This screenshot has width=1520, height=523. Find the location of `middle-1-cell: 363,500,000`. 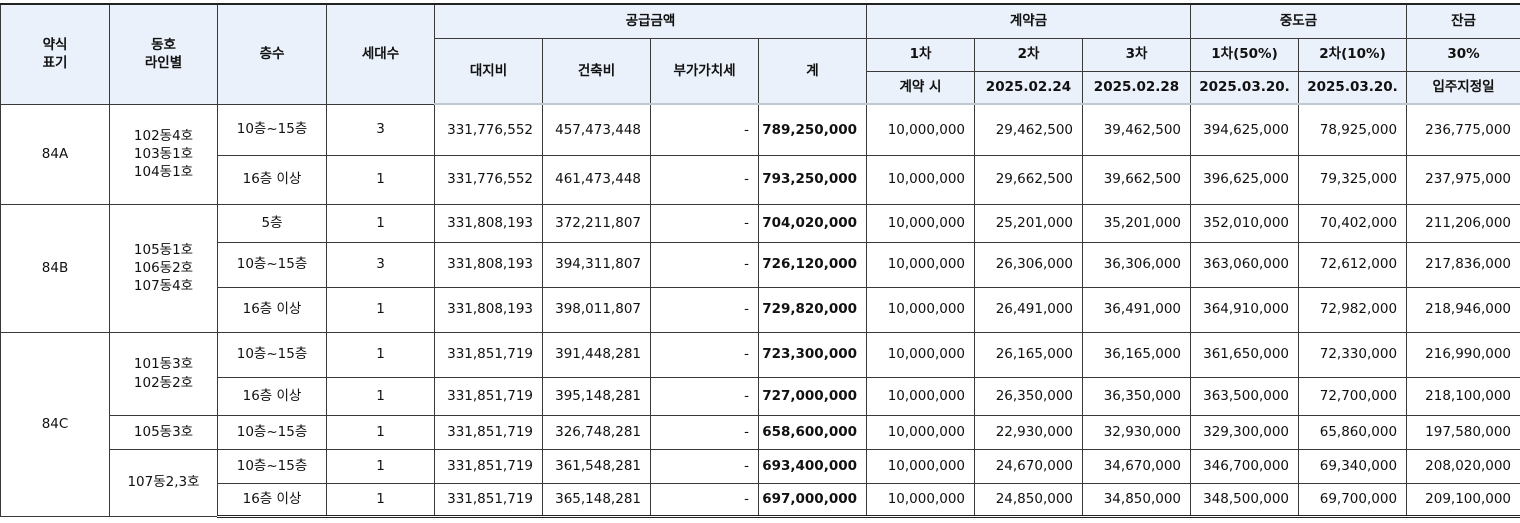

middle-1-cell: 363,500,000 is located at coordinates (1245, 396).